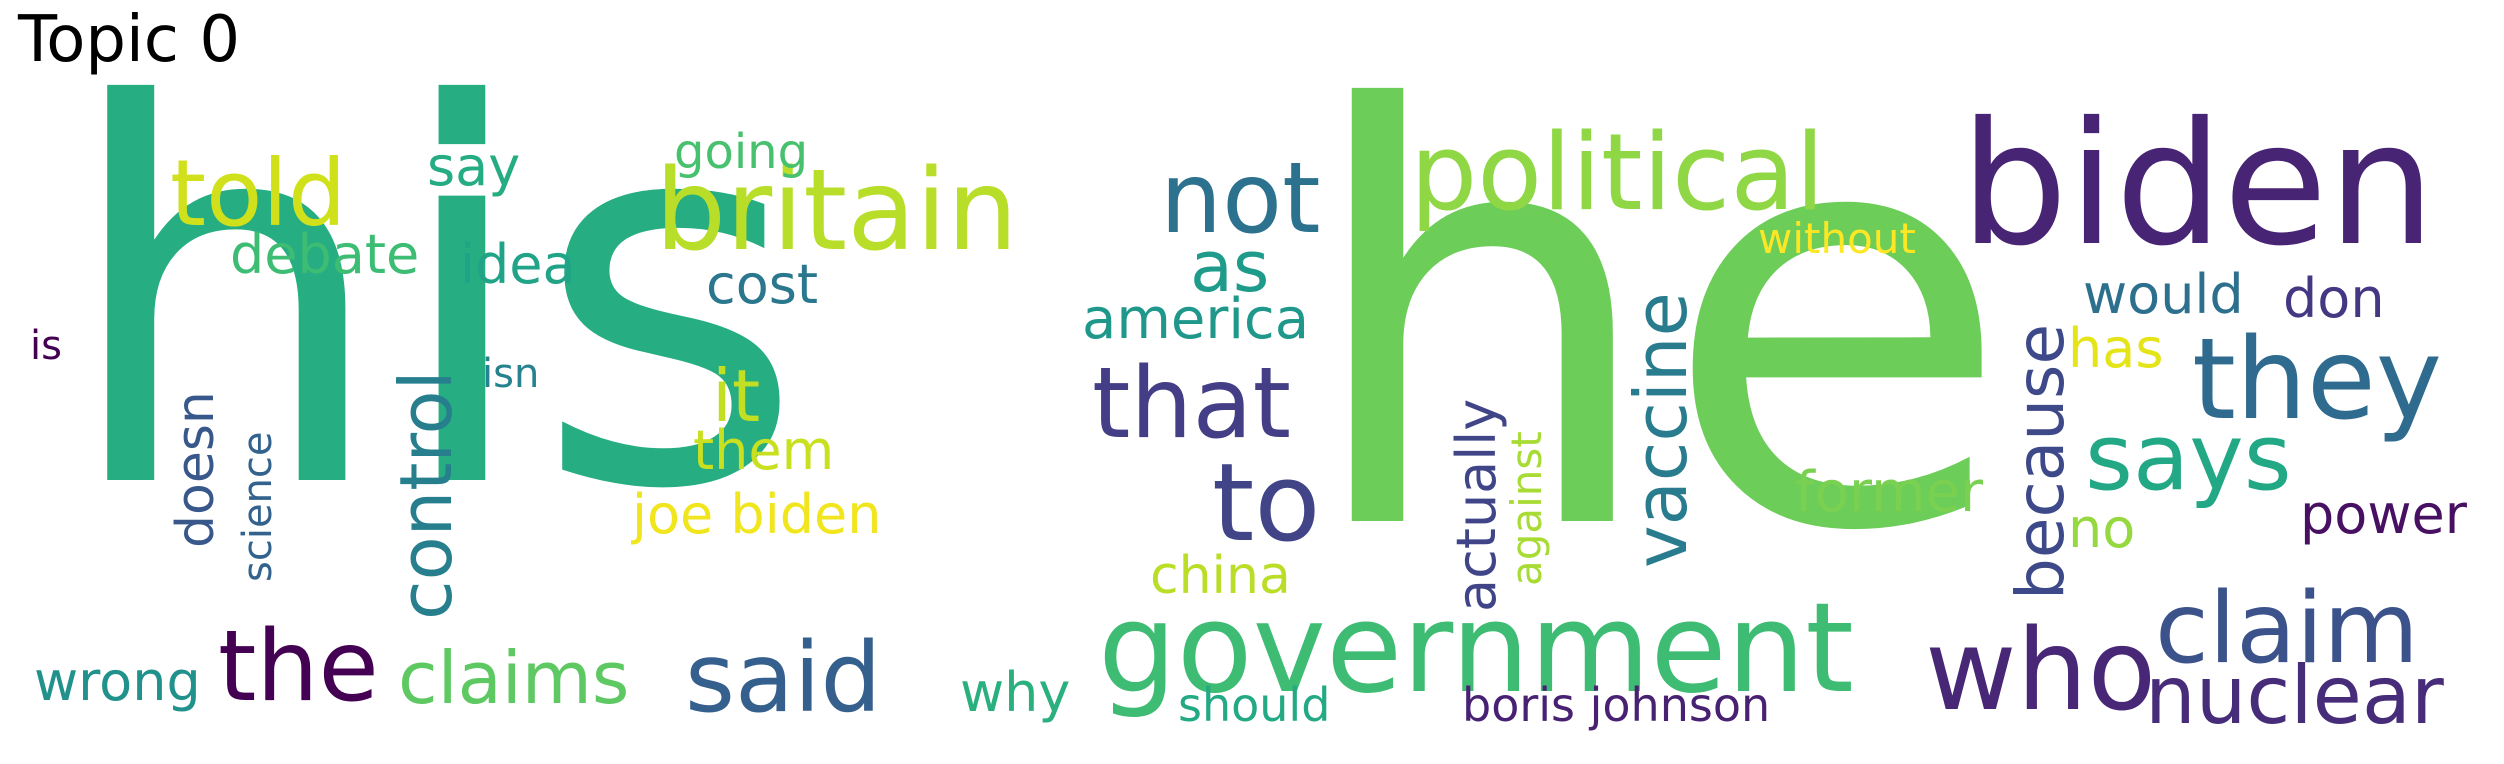 The width and height of the screenshot is (2504, 764). Describe the element at coordinates (474, 166) in the screenshot. I see `word-say: say` at that location.